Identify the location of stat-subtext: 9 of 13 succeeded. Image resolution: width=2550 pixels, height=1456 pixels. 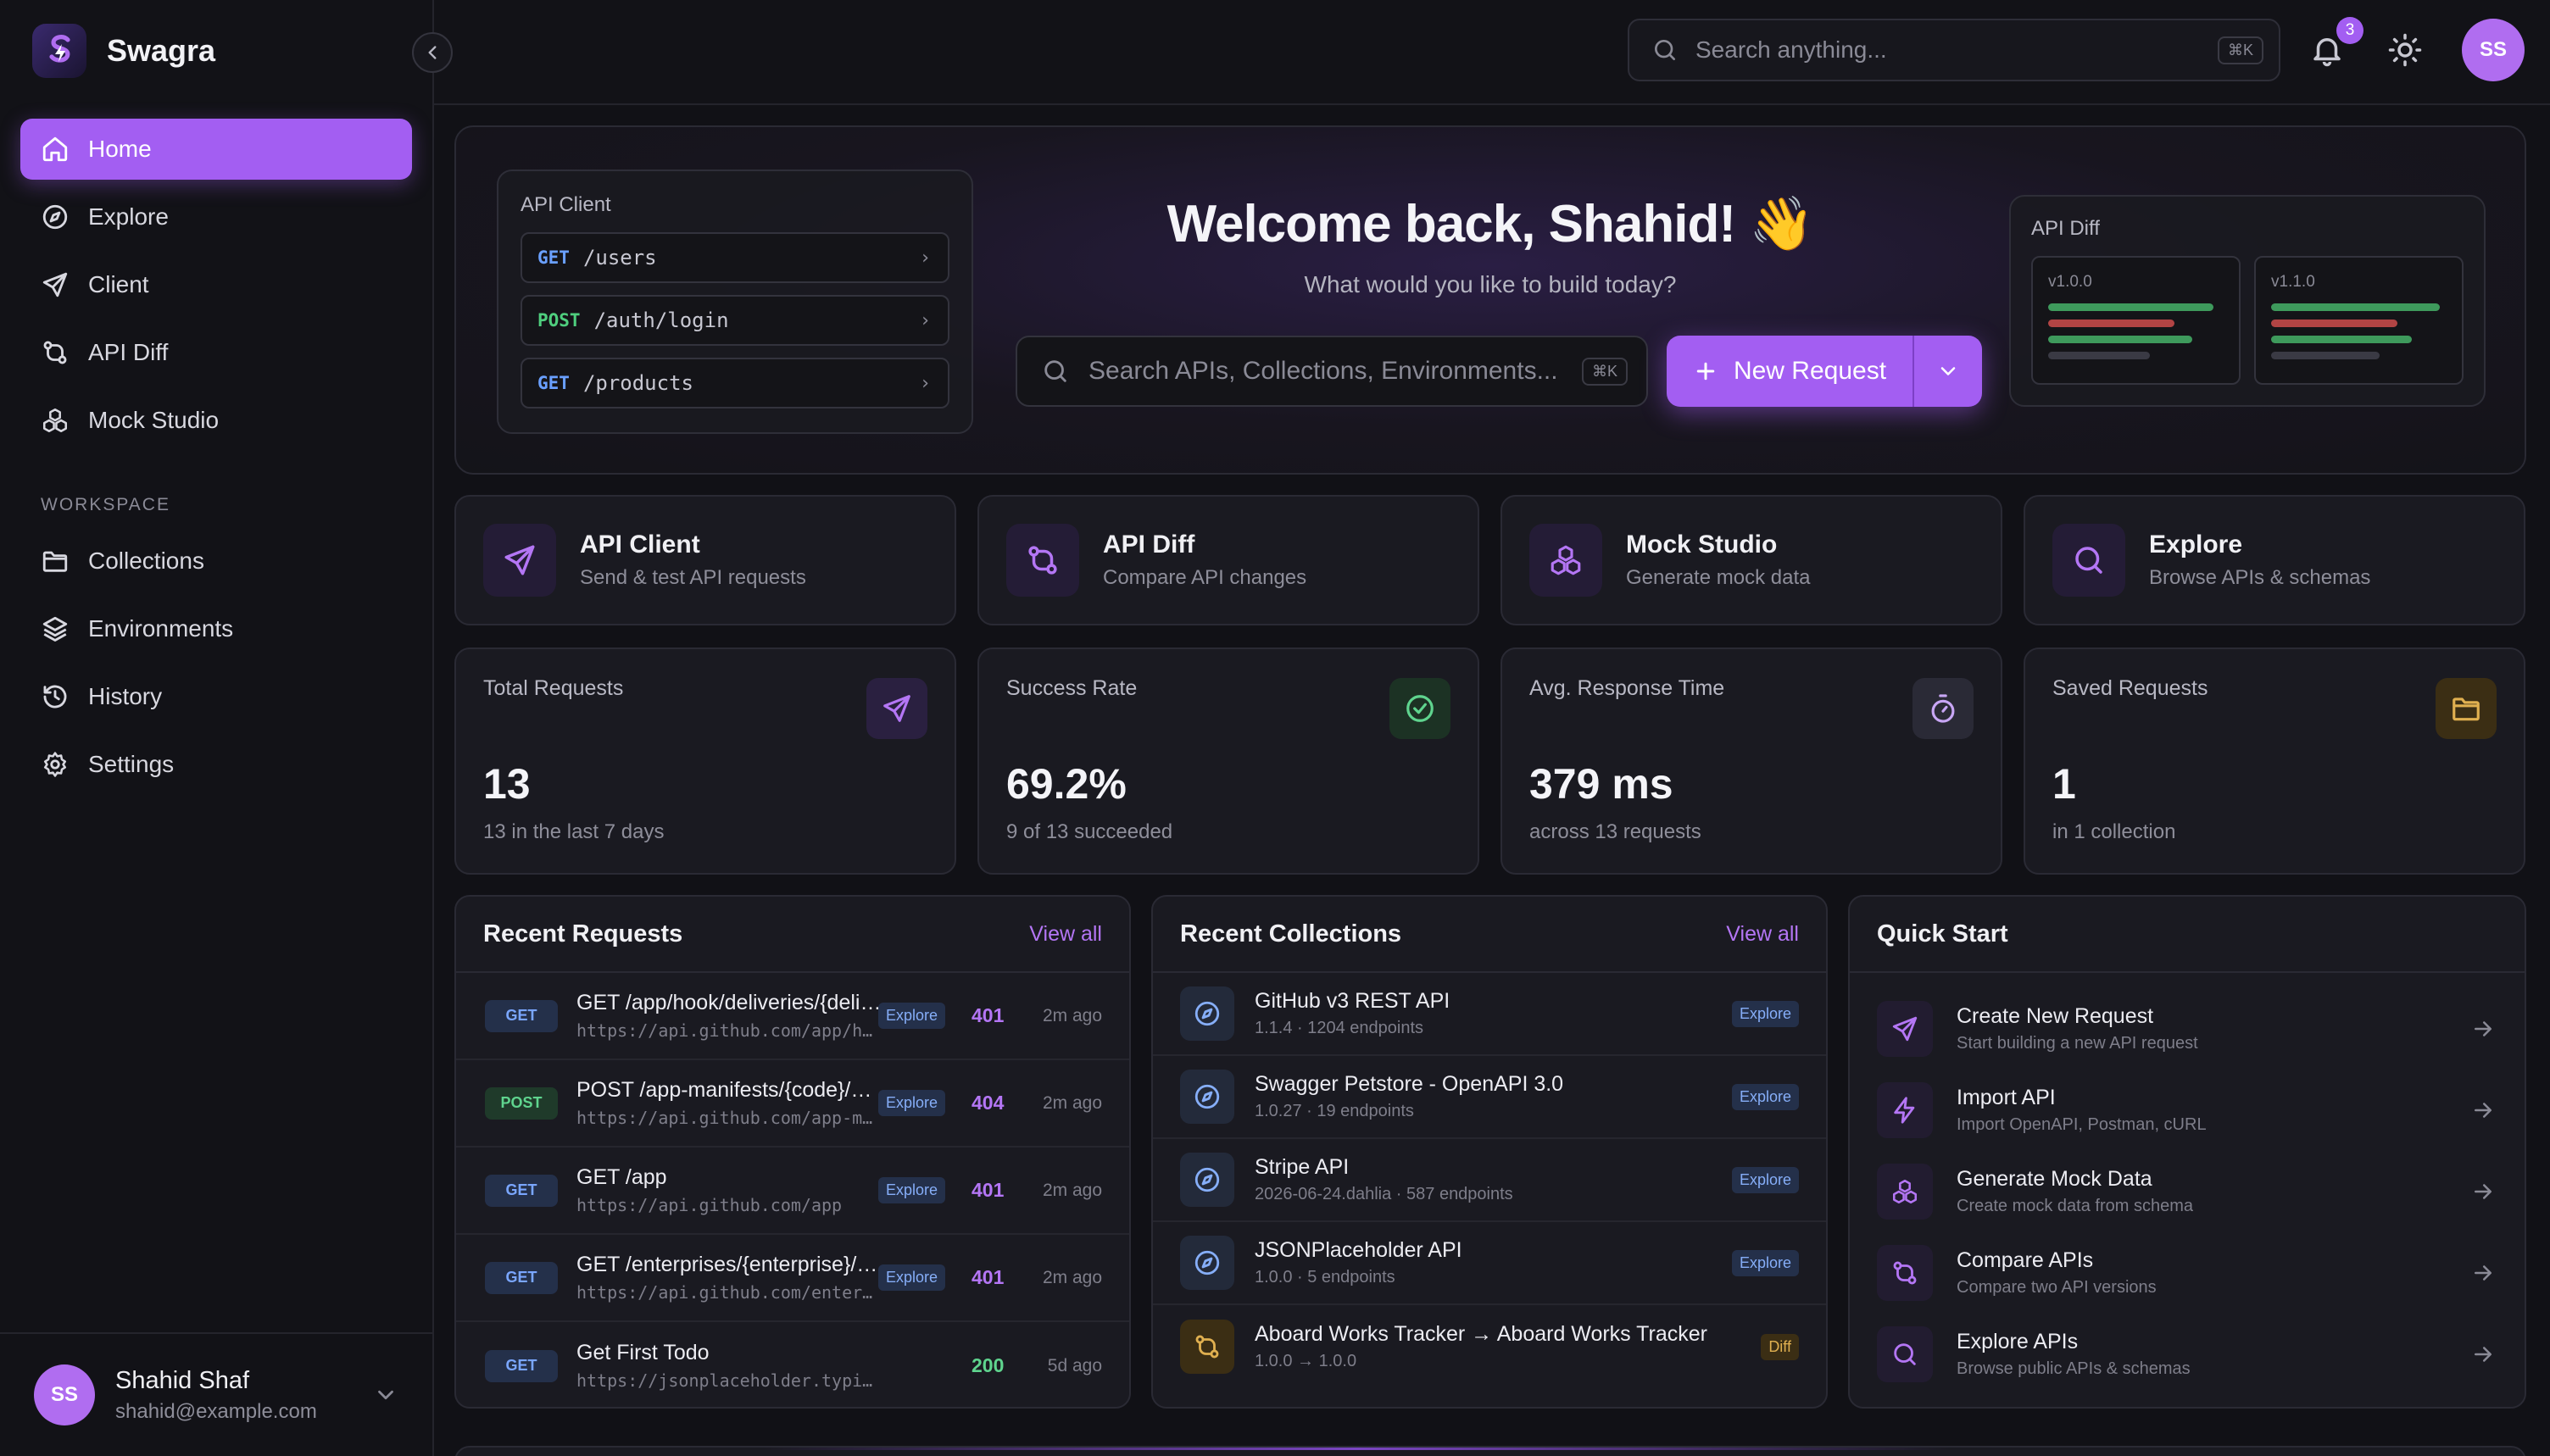
(1090, 831).